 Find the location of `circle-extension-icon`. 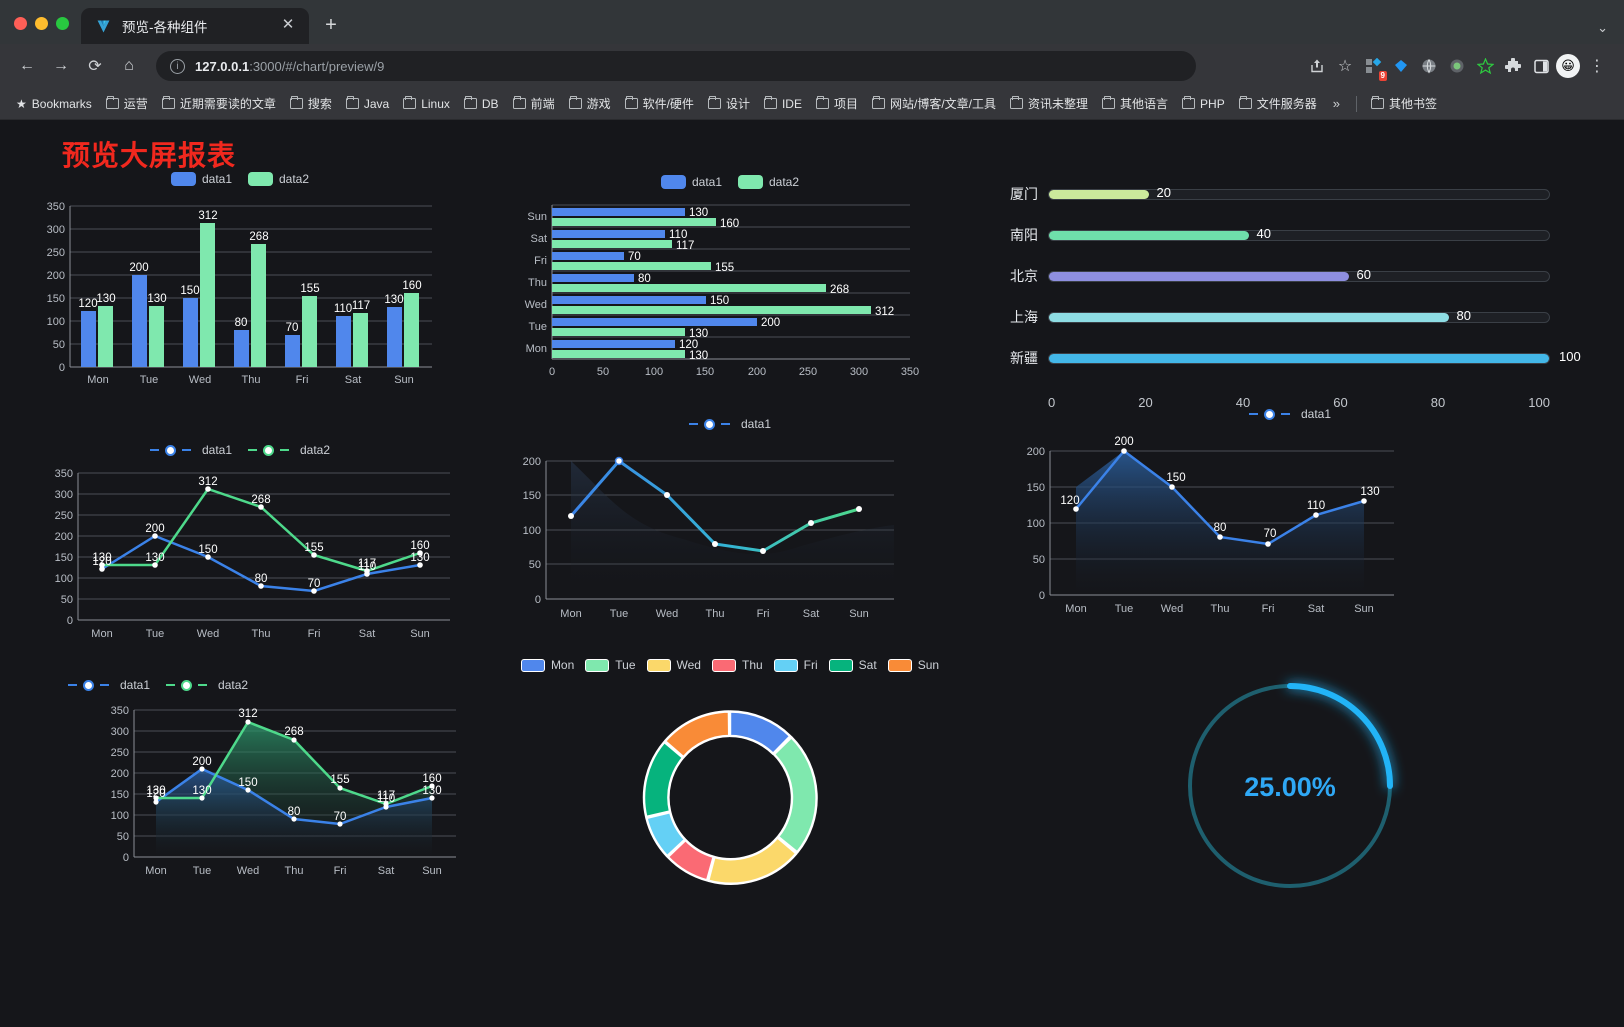

circle-extension-icon is located at coordinates (1457, 66).